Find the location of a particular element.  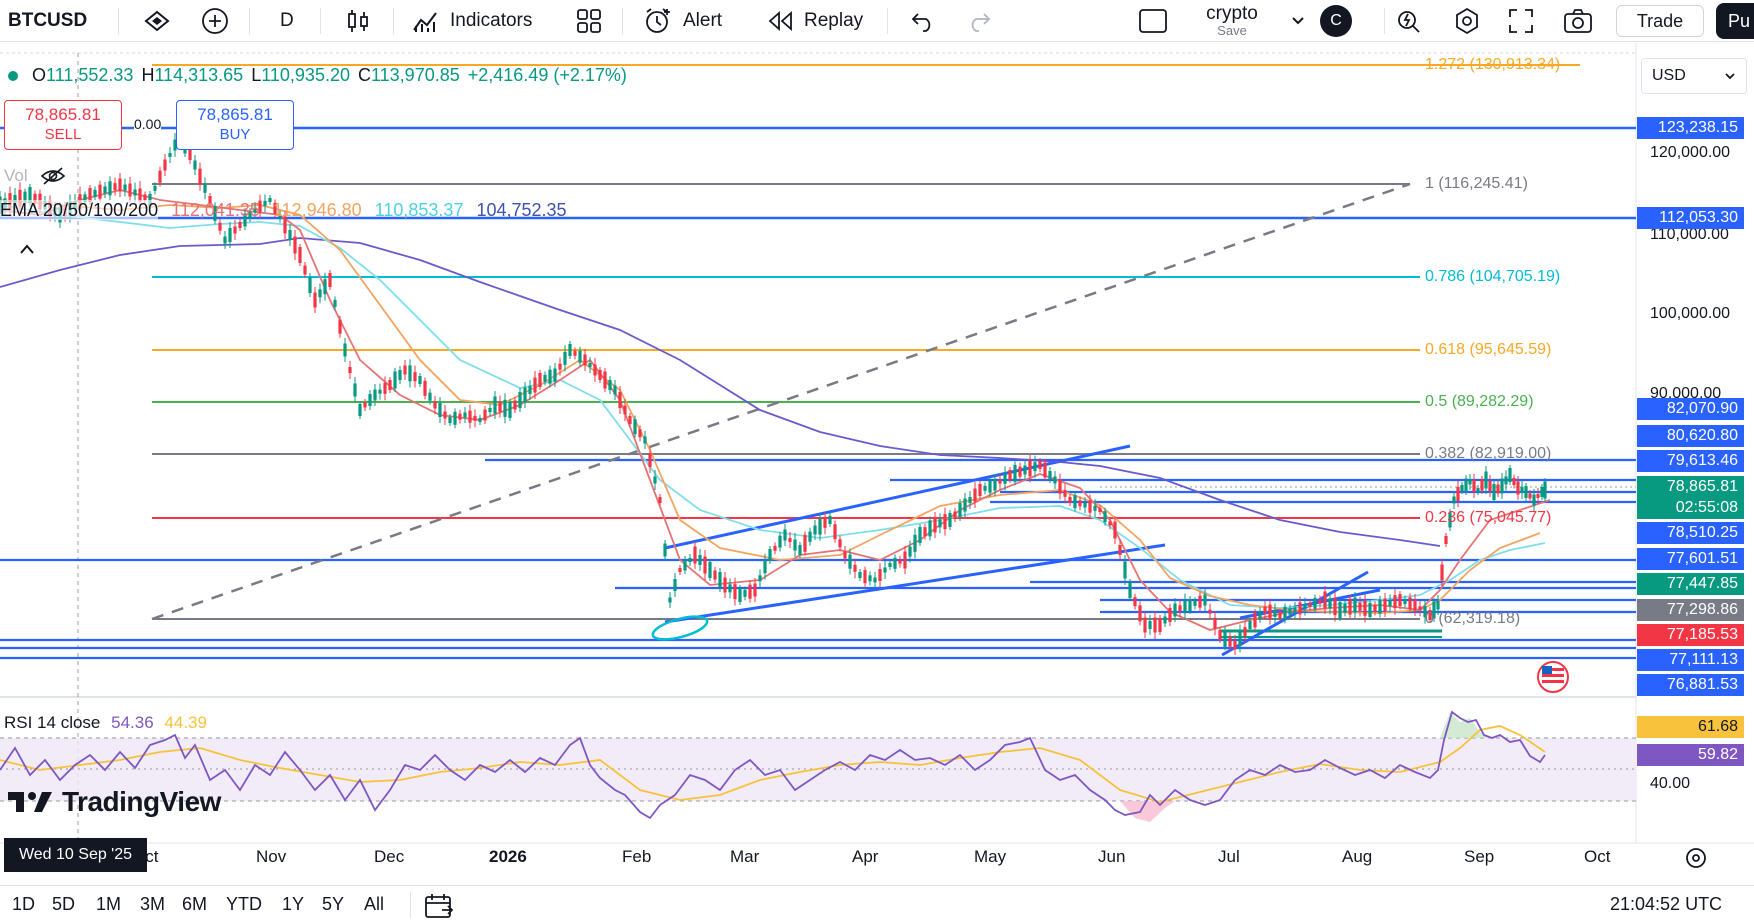

logo-text: TradingView is located at coordinates (141, 801).